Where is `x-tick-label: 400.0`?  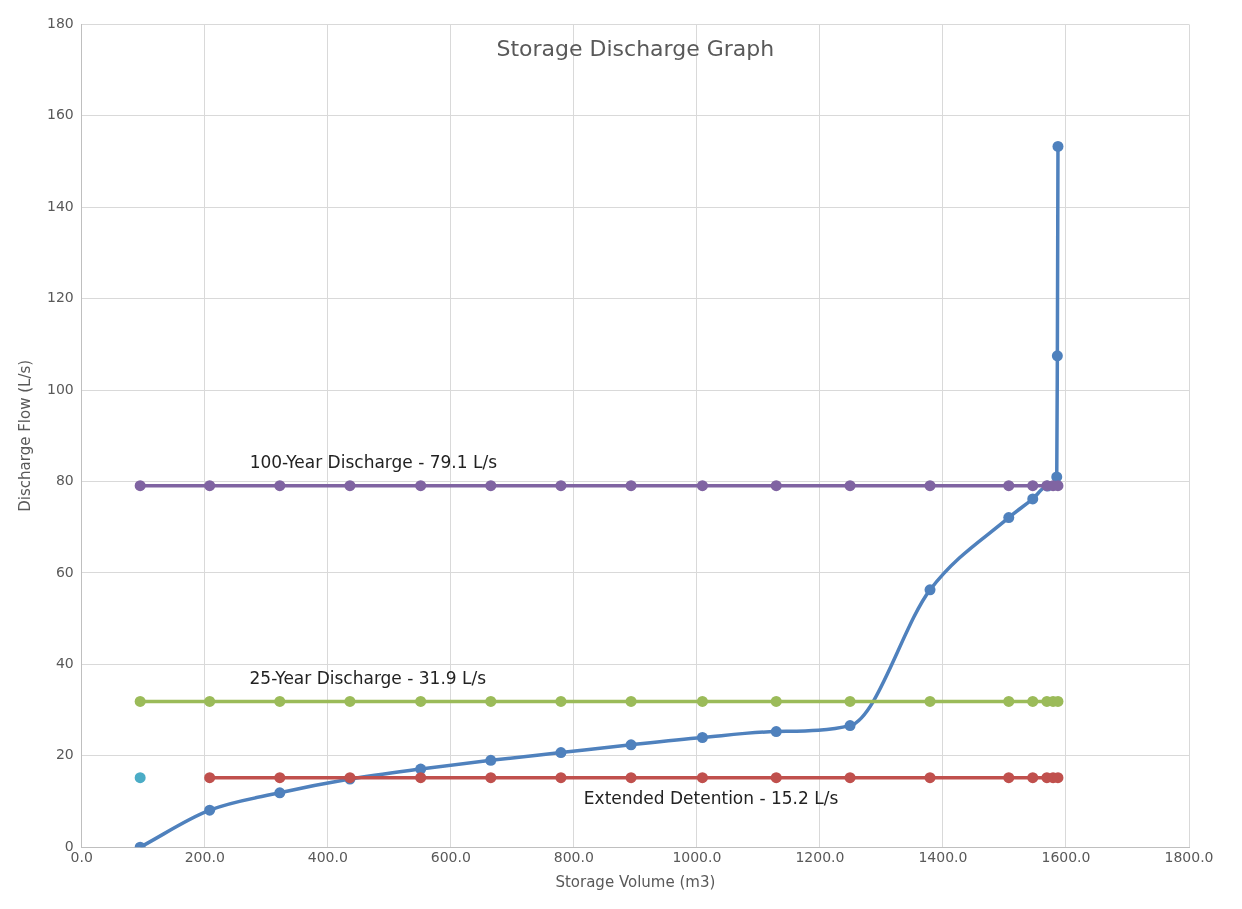
x-tick-label: 400.0 is located at coordinates (327, 857).